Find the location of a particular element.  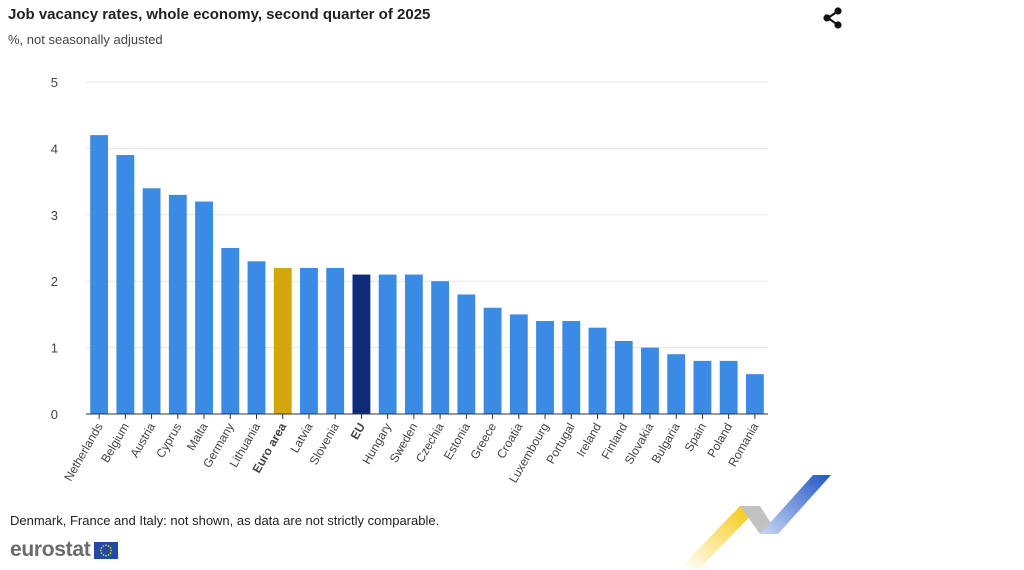

bar-lithuania is located at coordinates (256, 337).